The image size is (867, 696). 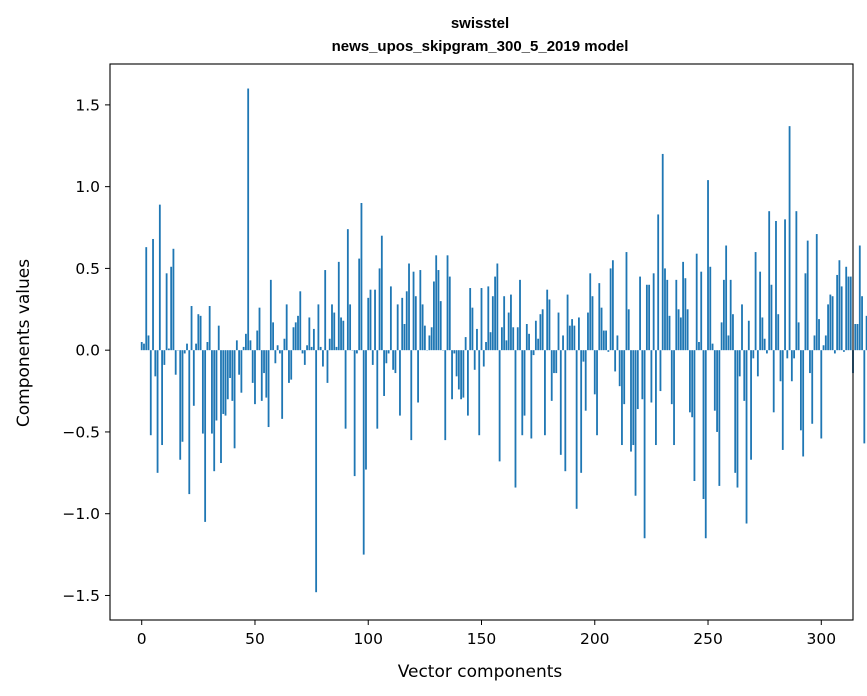 I want to click on y-tick-label: −1.5, so click(x=81, y=596).